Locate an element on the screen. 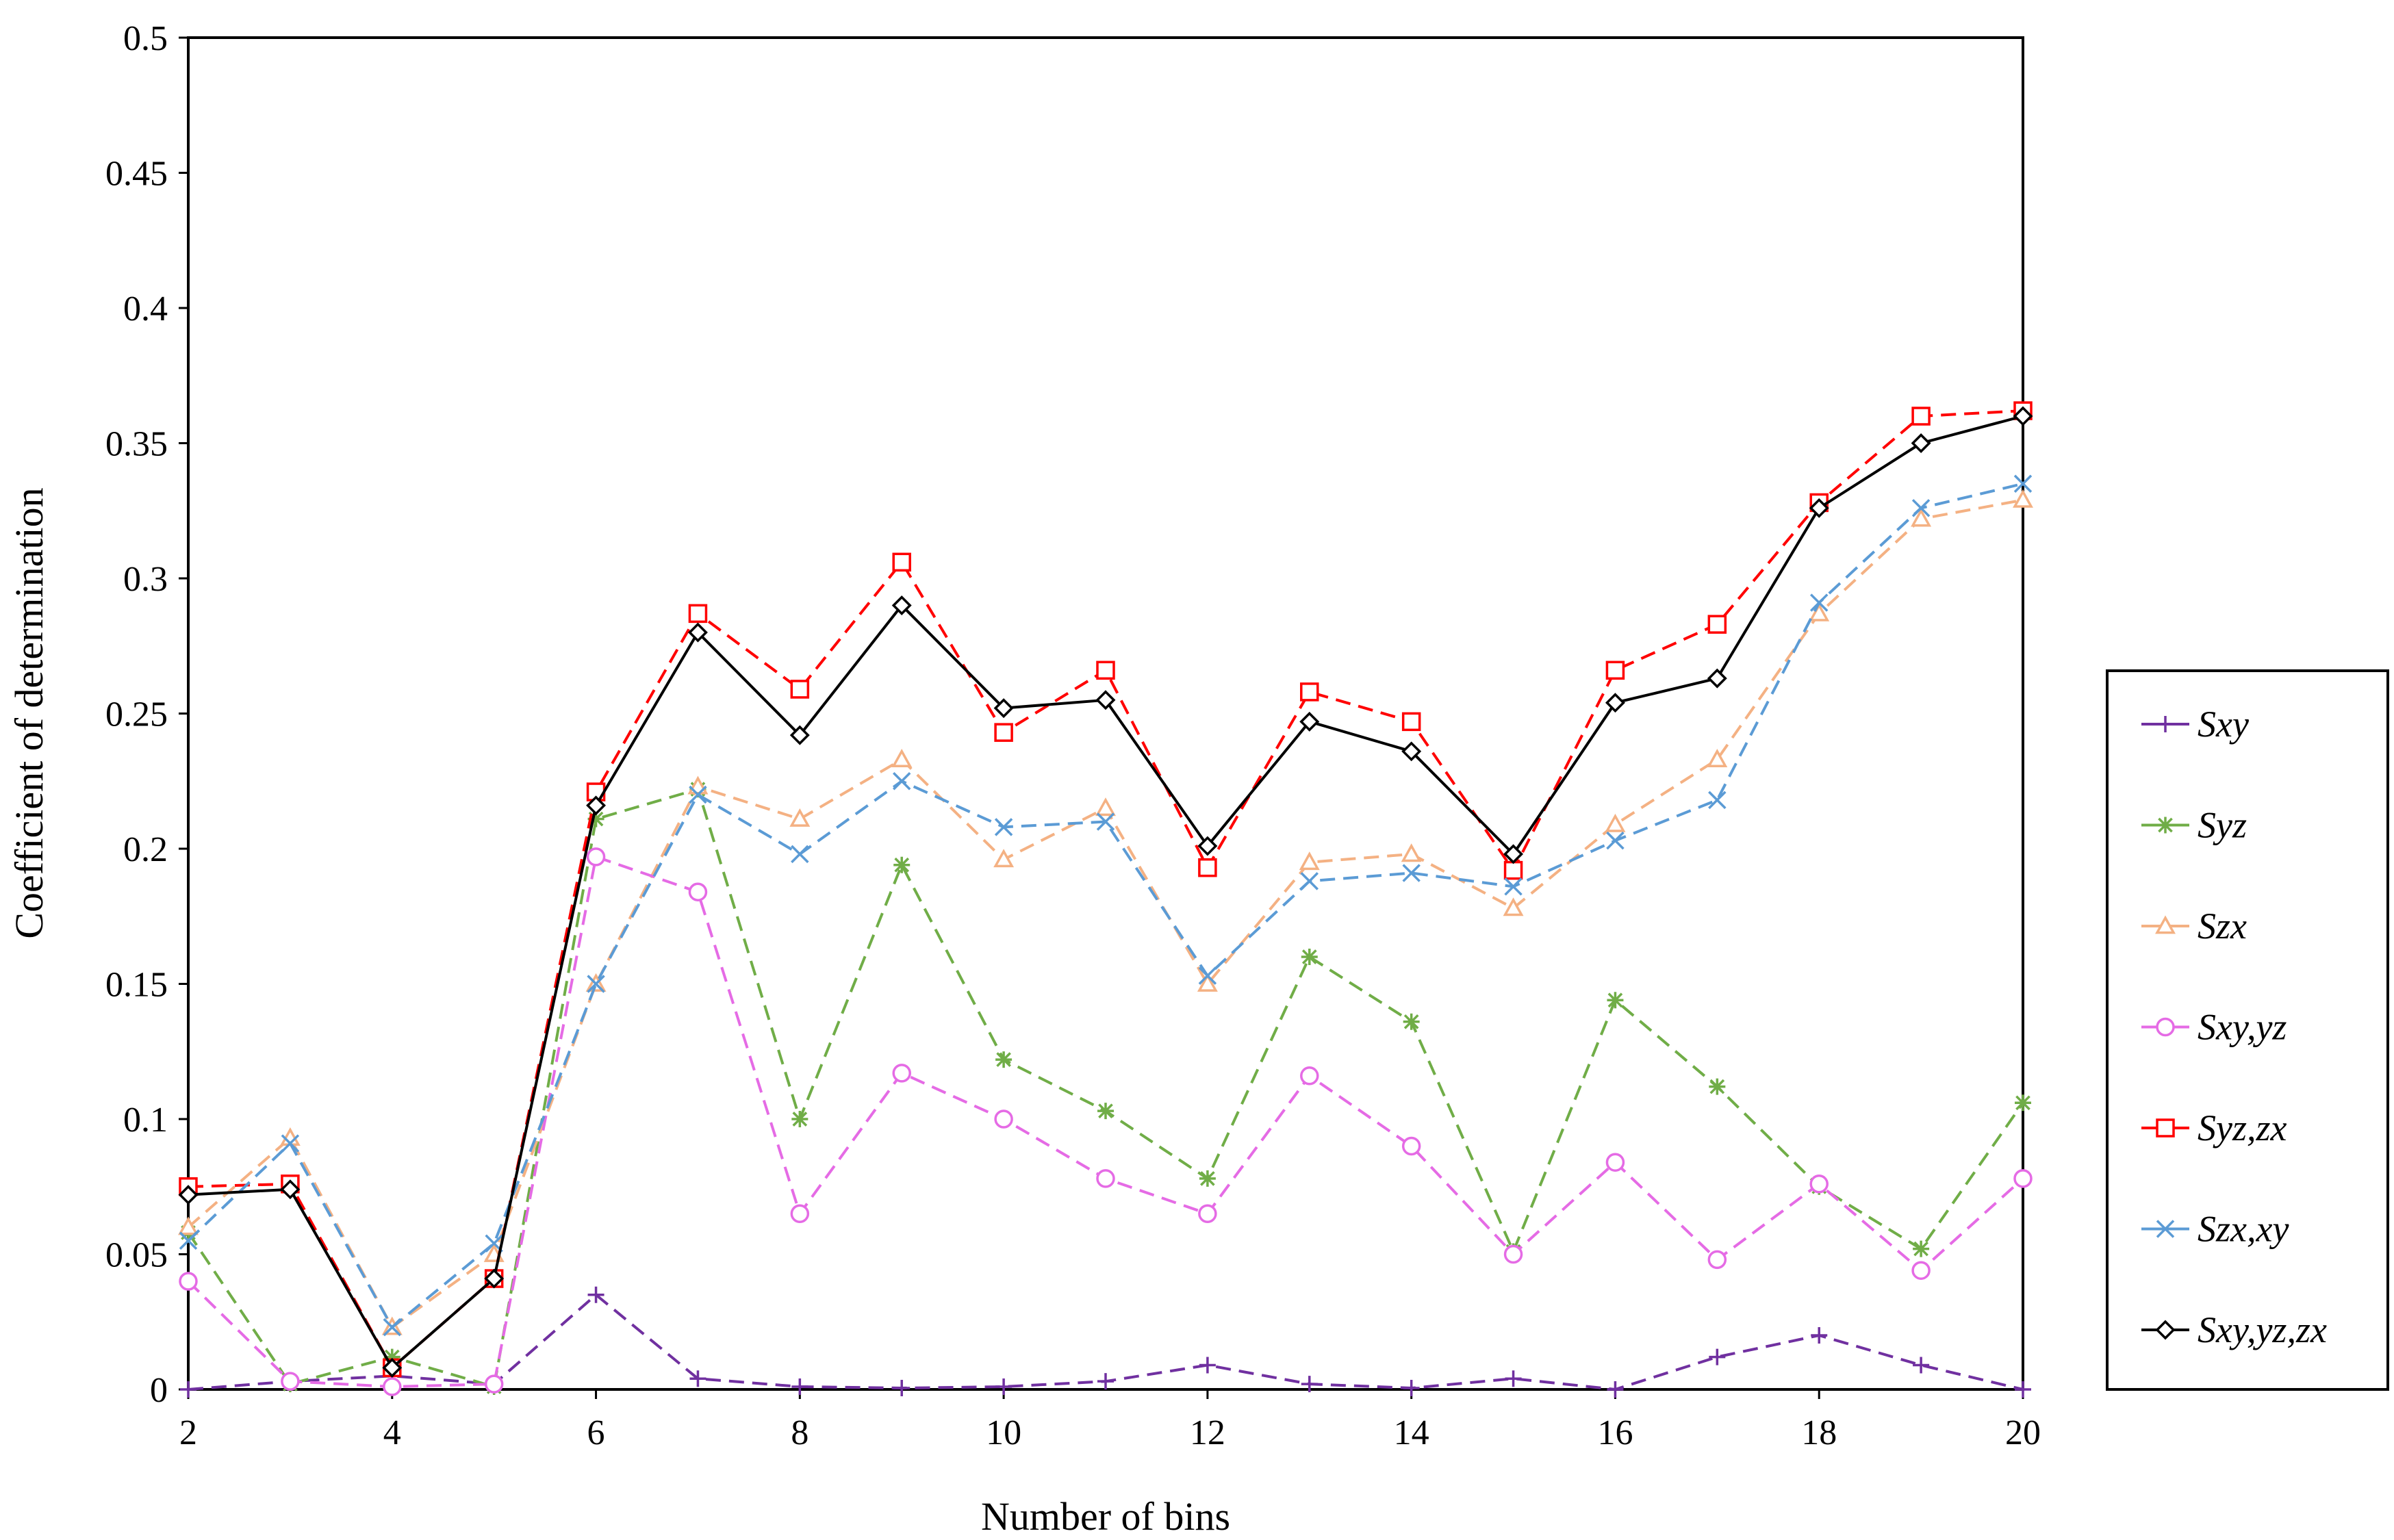 Image resolution: width=2394 pixels, height=1540 pixels. legend-label: Szx is located at coordinates (2222, 926).